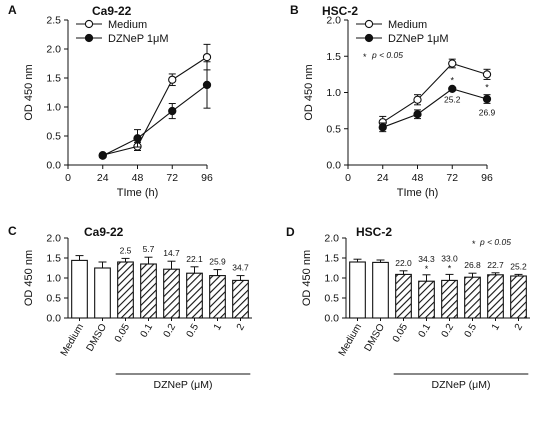 The width and height of the screenshot is (550, 429). Describe the element at coordinates (240, 268) in the screenshot. I see `data-label: 34.7` at that location.